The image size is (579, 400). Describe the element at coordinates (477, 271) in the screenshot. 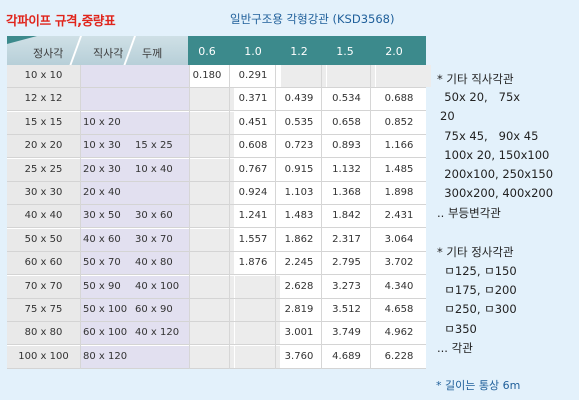

I see `side-note-line: ㅁ125, ㅁ150` at that location.